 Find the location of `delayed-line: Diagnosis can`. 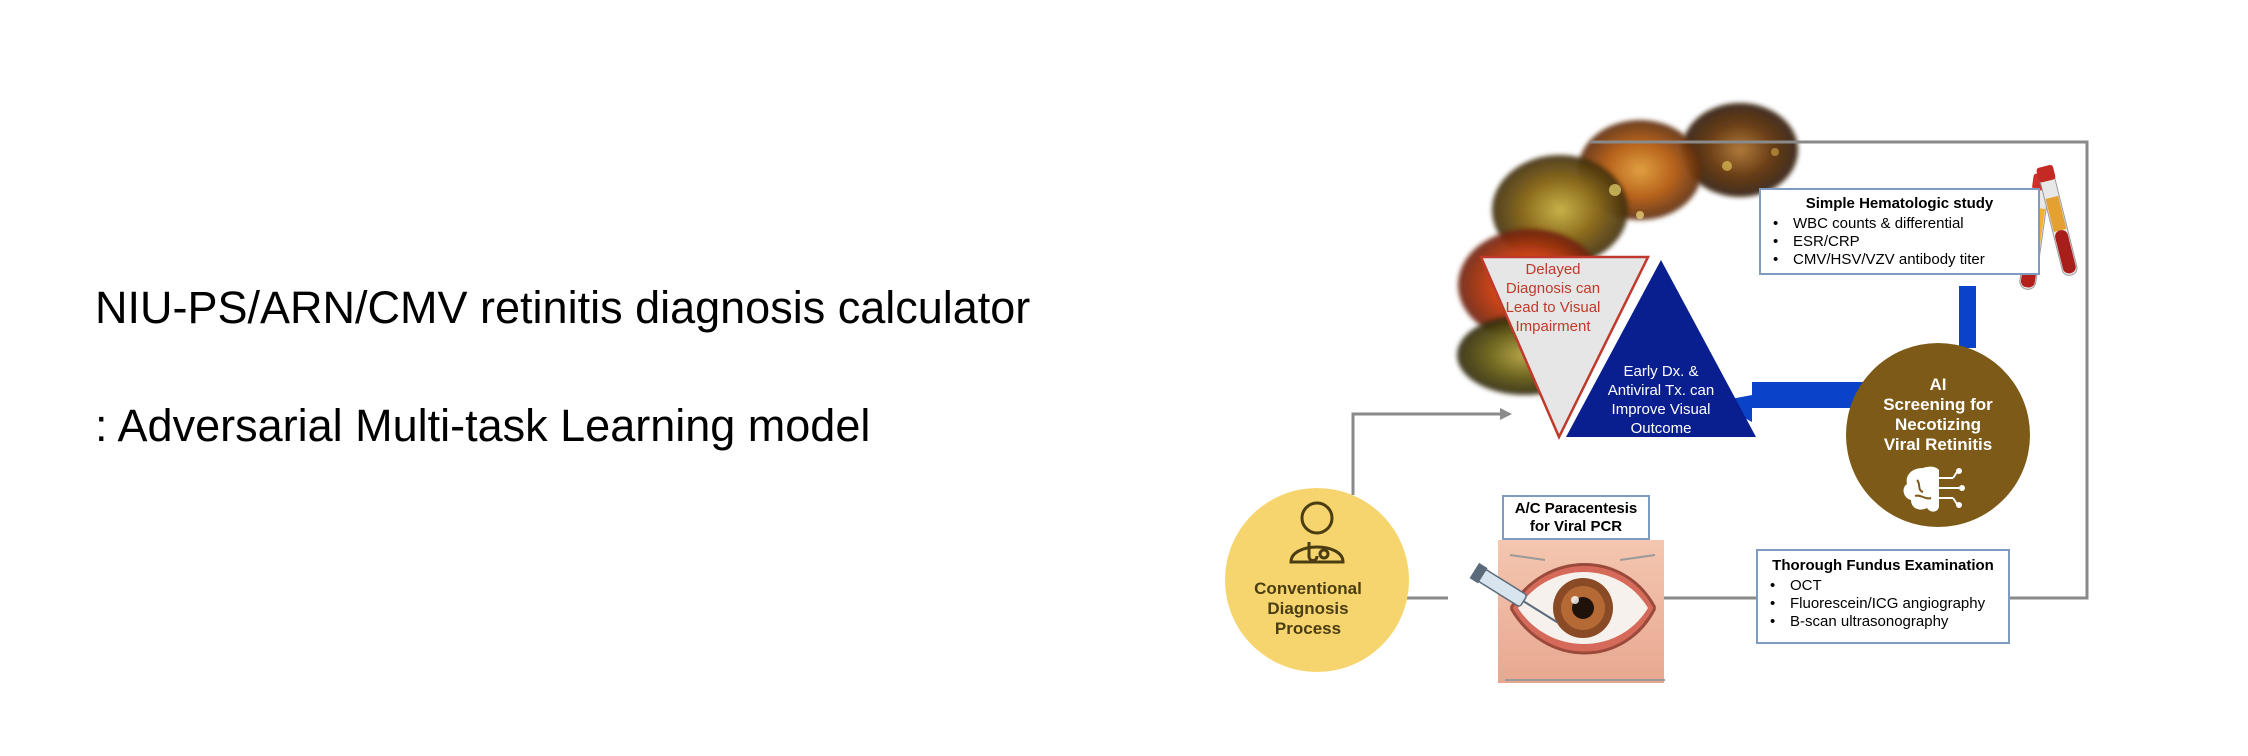

delayed-line: Diagnosis can is located at coordinates (1553, 288).